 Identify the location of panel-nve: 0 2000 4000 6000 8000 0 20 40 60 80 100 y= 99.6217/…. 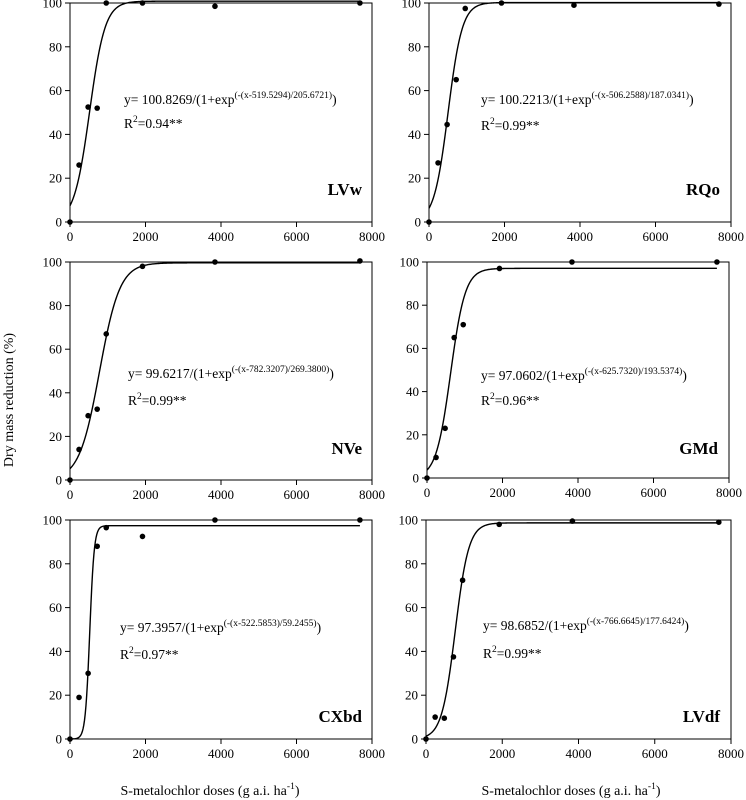
(214, 379).